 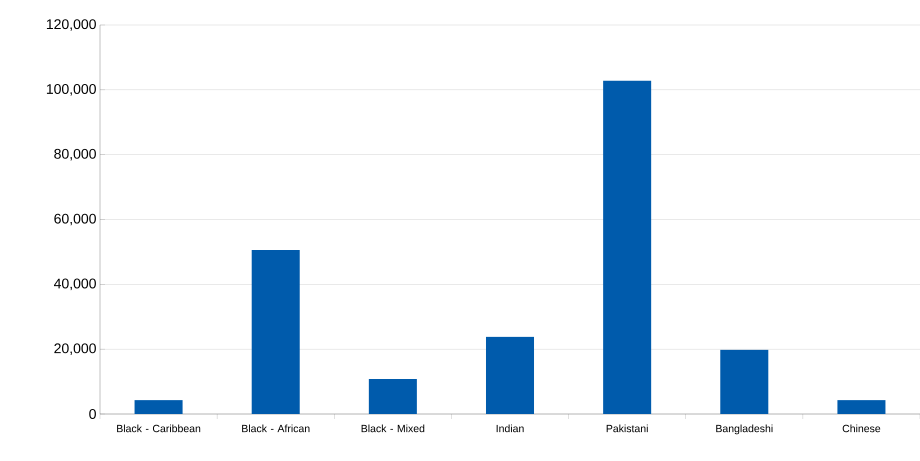 What do you see at coordinates (75, 349) in the screenshot?
I see `y-tick-label: 20,000` at bounding box center [75, 349].